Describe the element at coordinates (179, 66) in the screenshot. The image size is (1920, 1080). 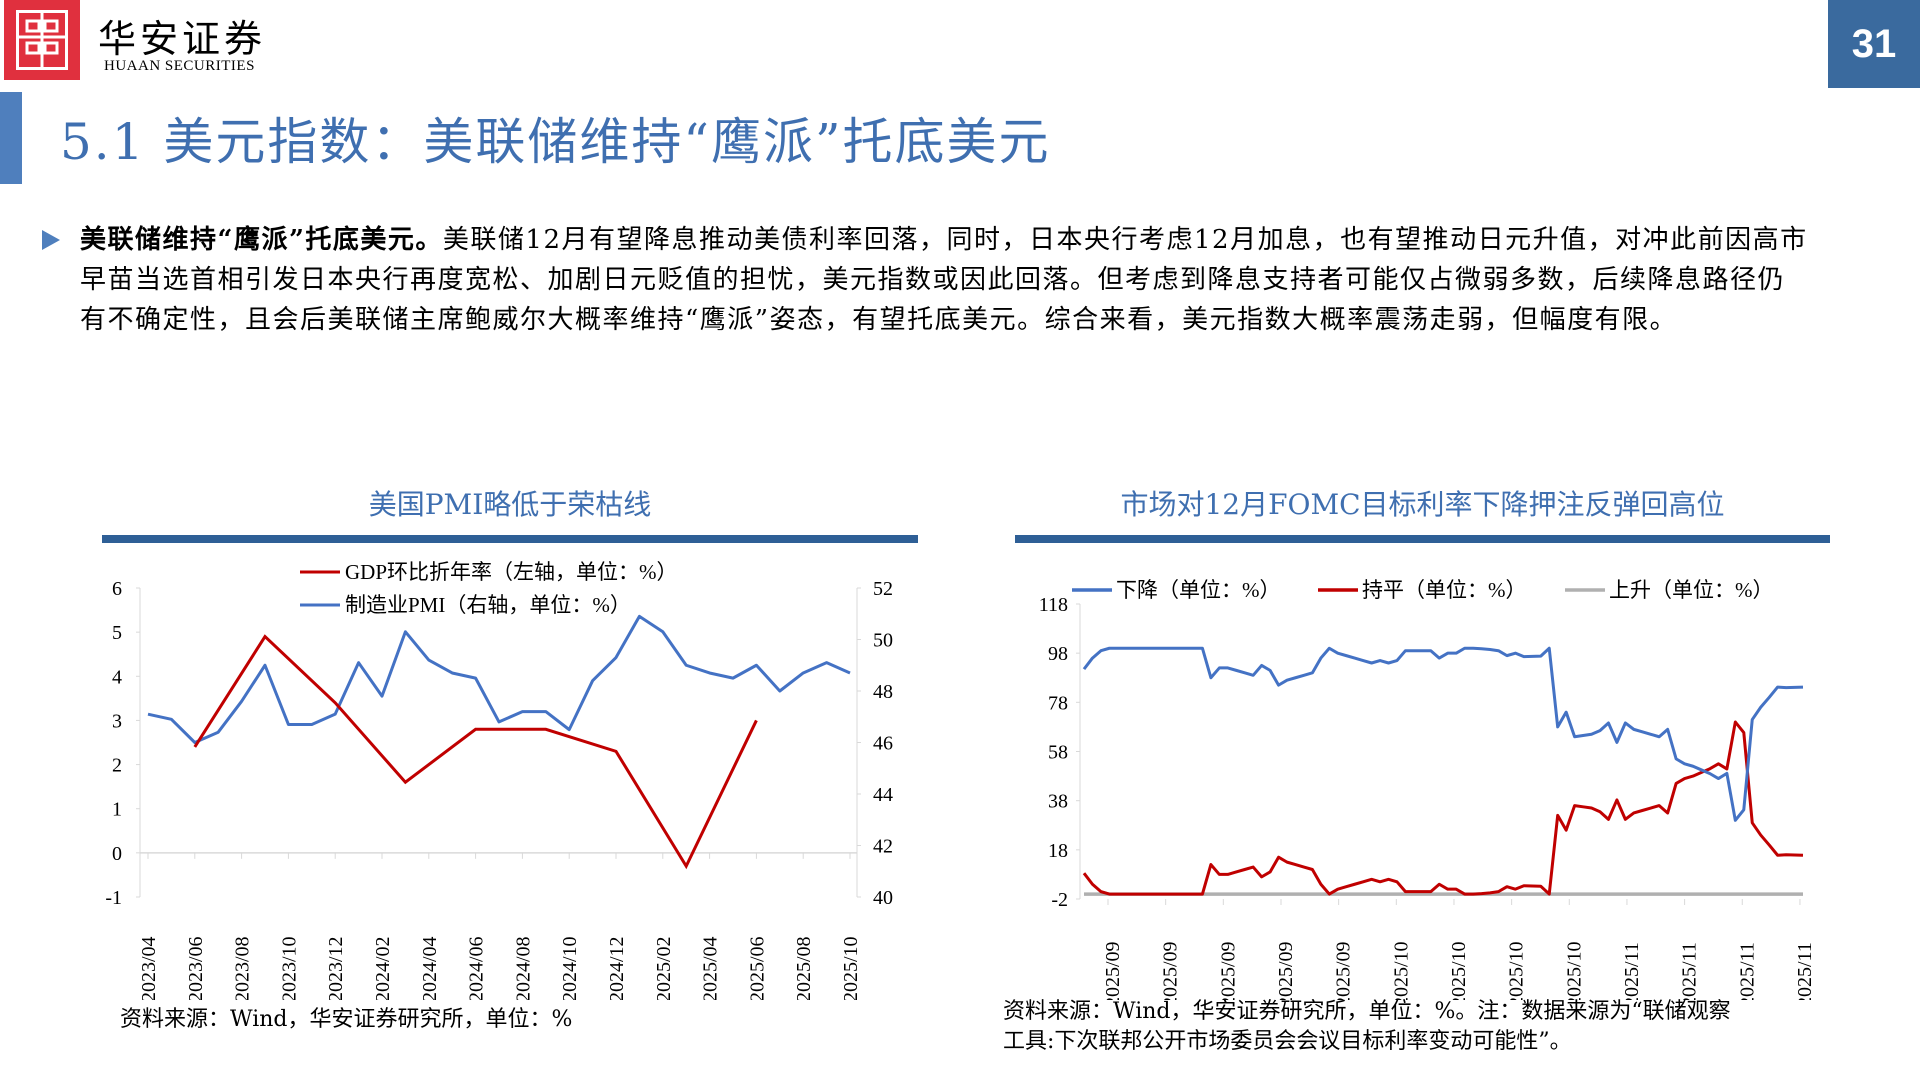
I see `logo-english-name: HUAAN SECURITIES` at that location.